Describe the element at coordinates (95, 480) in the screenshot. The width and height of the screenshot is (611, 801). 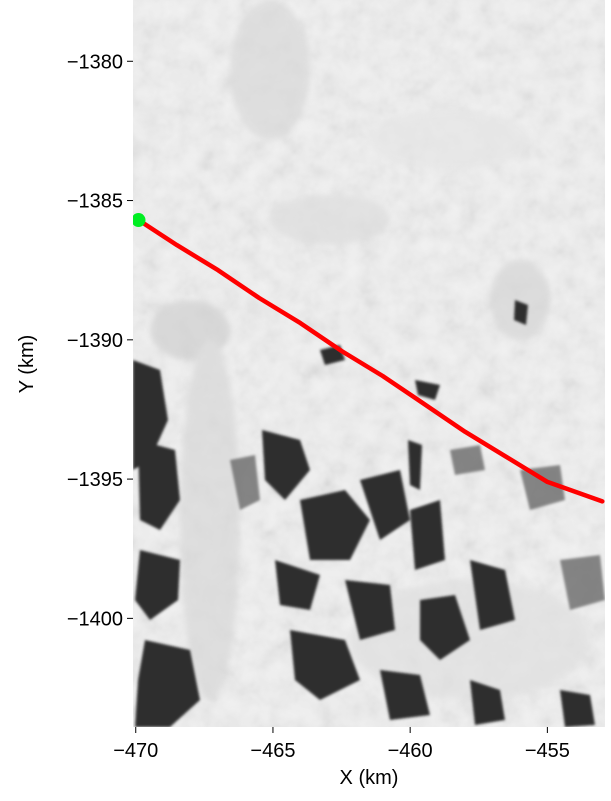
I see `y-tick-label: −1395` at that location.